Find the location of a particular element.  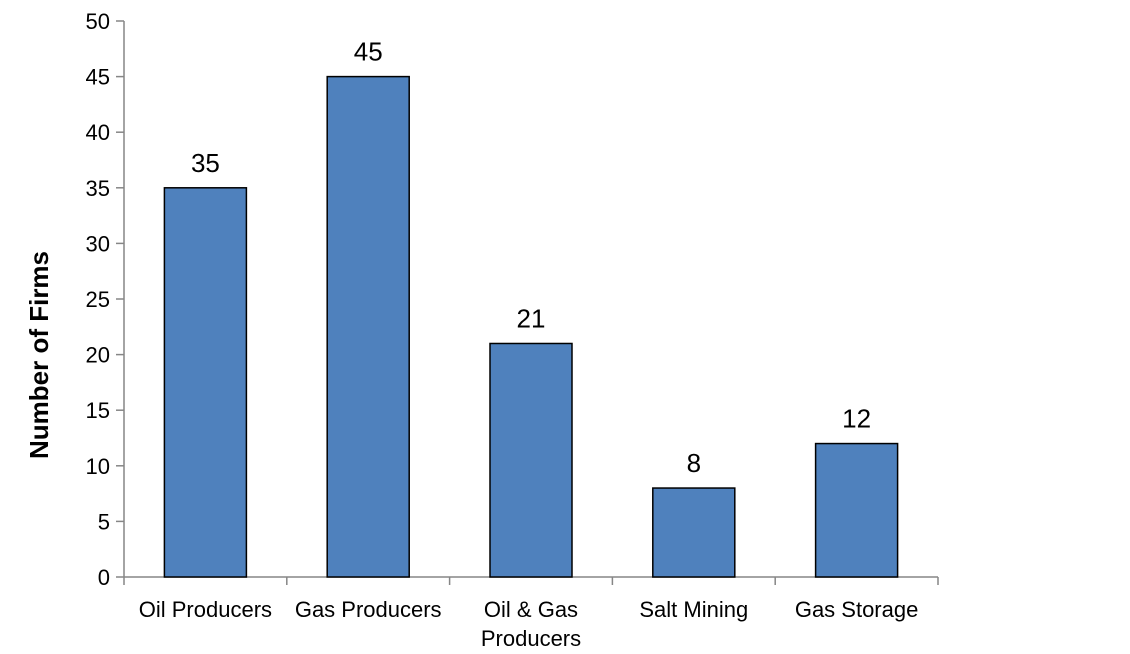

x-tick-label: Salt Mining is located at coordinates (693, 609).